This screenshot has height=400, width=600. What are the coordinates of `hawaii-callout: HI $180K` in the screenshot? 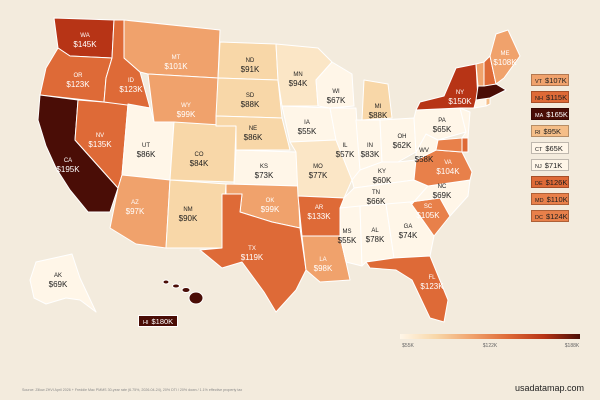 It's located at (158, 321).